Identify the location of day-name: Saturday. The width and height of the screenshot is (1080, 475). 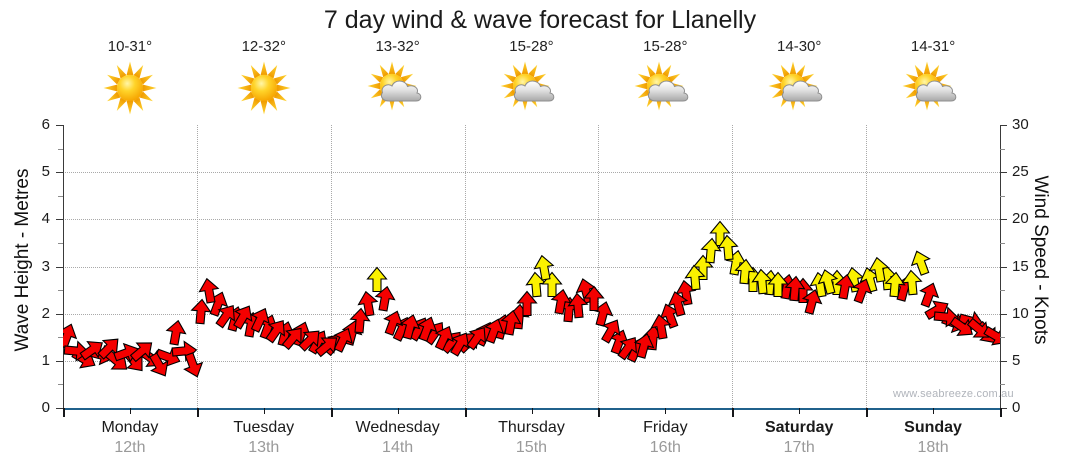
(799, 427).